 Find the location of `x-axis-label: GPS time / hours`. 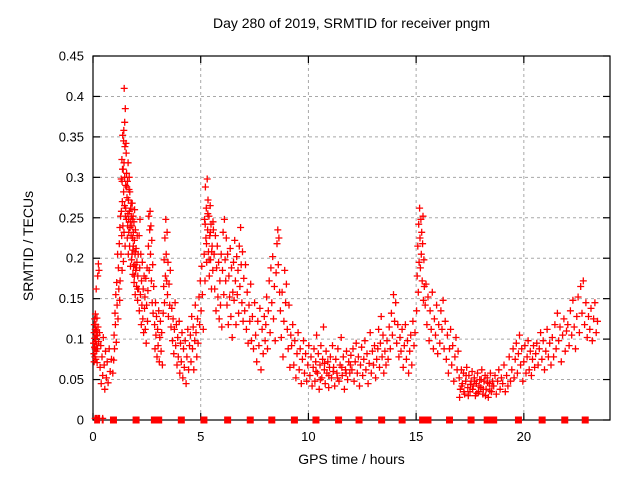

x-axis-label: GPS time / hours is located at coordinates (351, 459).